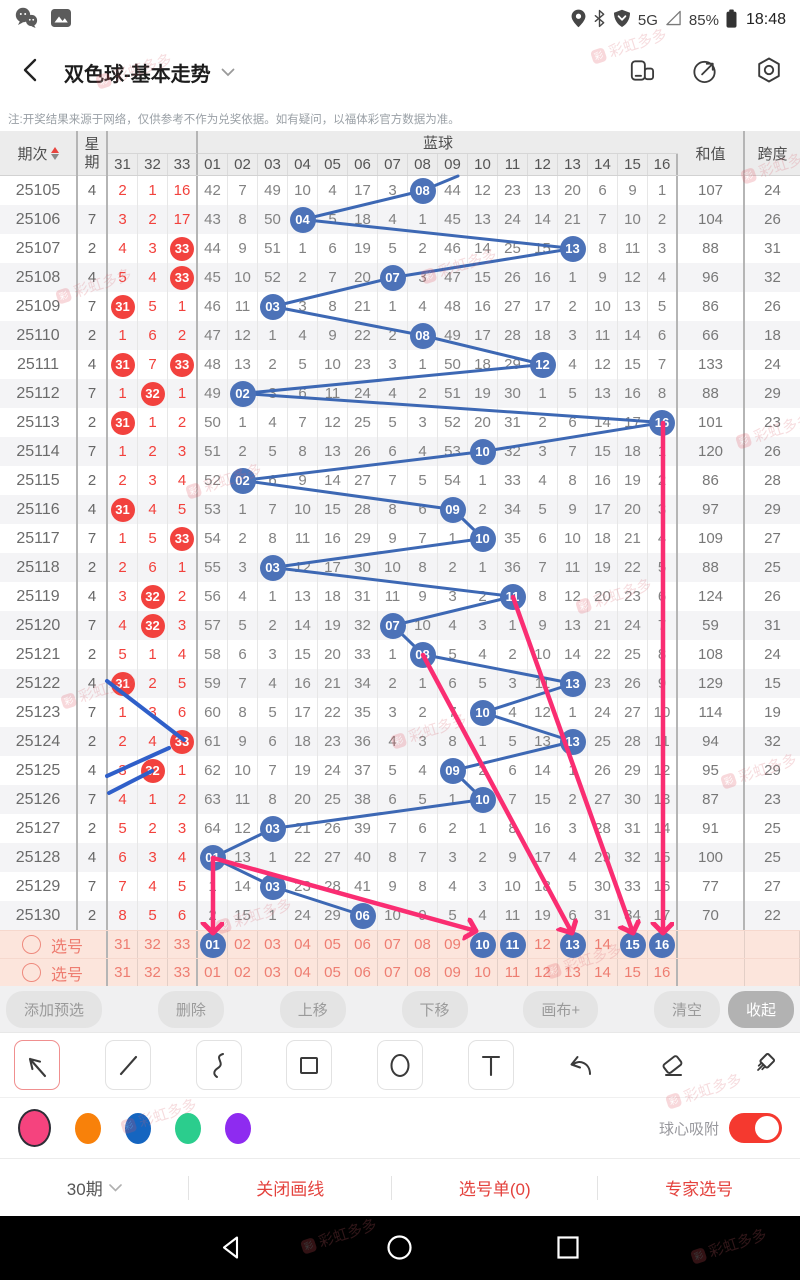 Image resolution: width=800 pixels, height=1280 pixels. What do you see at coordinates (127, 1065) in the screenshot?
I see `tool-line-icon` at bounding box center [127, 1065].